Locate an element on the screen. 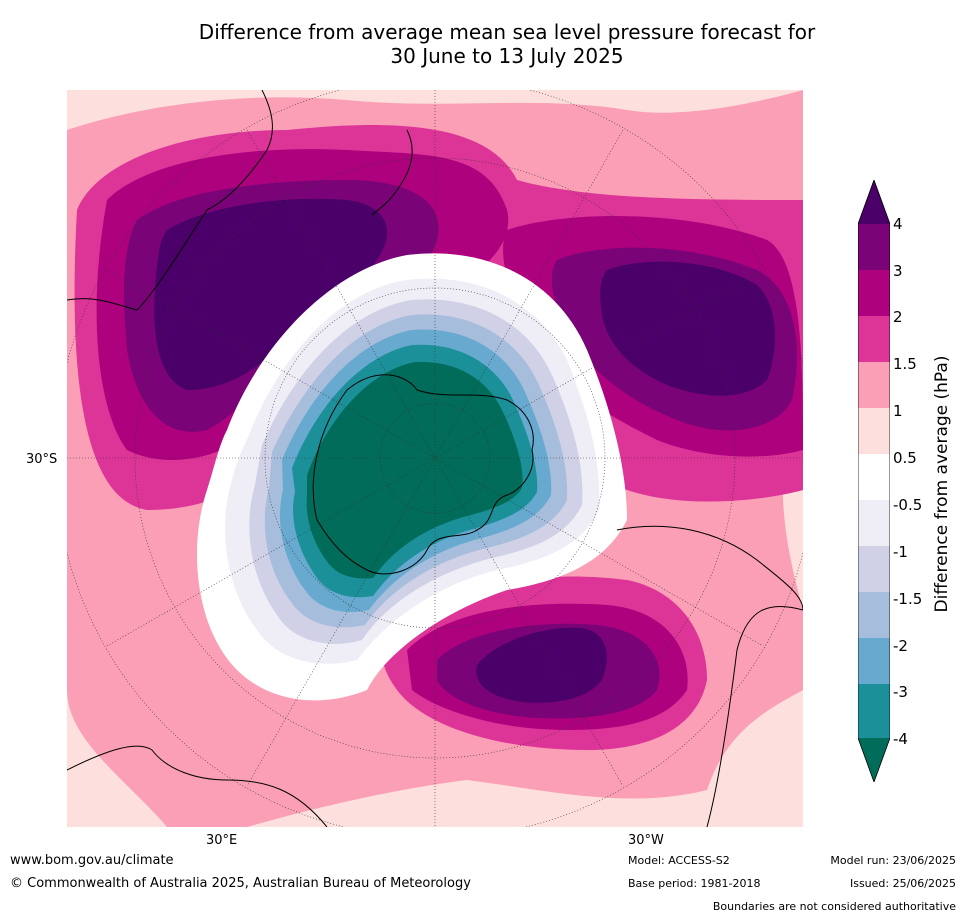 This screenshot has width=965, height=919. footer-issued: Issued: 25/06/2025 is located at coordinates (902, 883).